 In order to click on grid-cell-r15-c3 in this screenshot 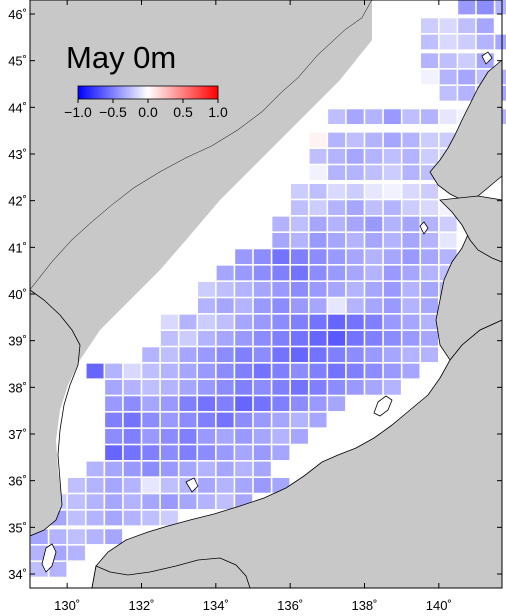, I will do `click(281, 273)`.